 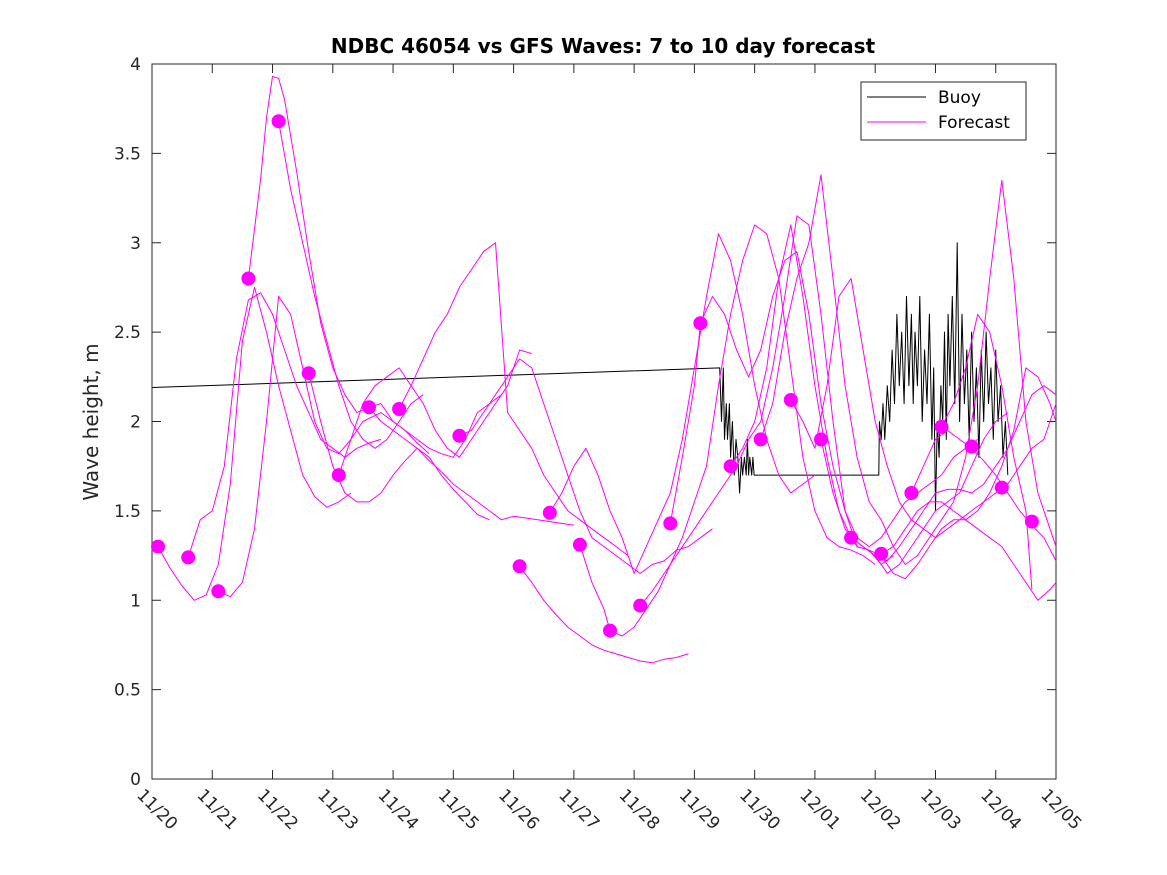 I want to click on y-tick-label: 0, so click(x=135, y=780).